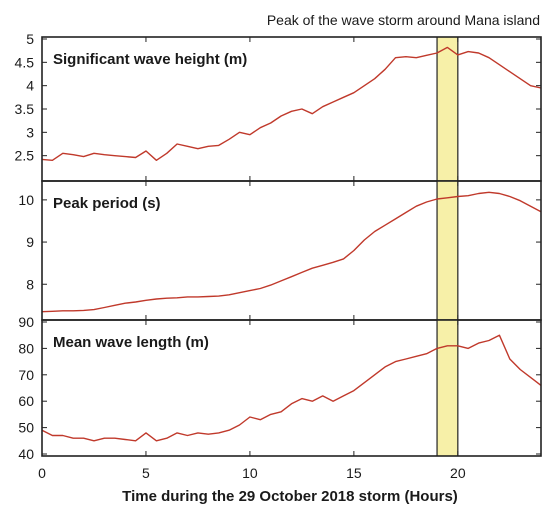  I want to click on x-tick-label: 5, so click(146, 473).